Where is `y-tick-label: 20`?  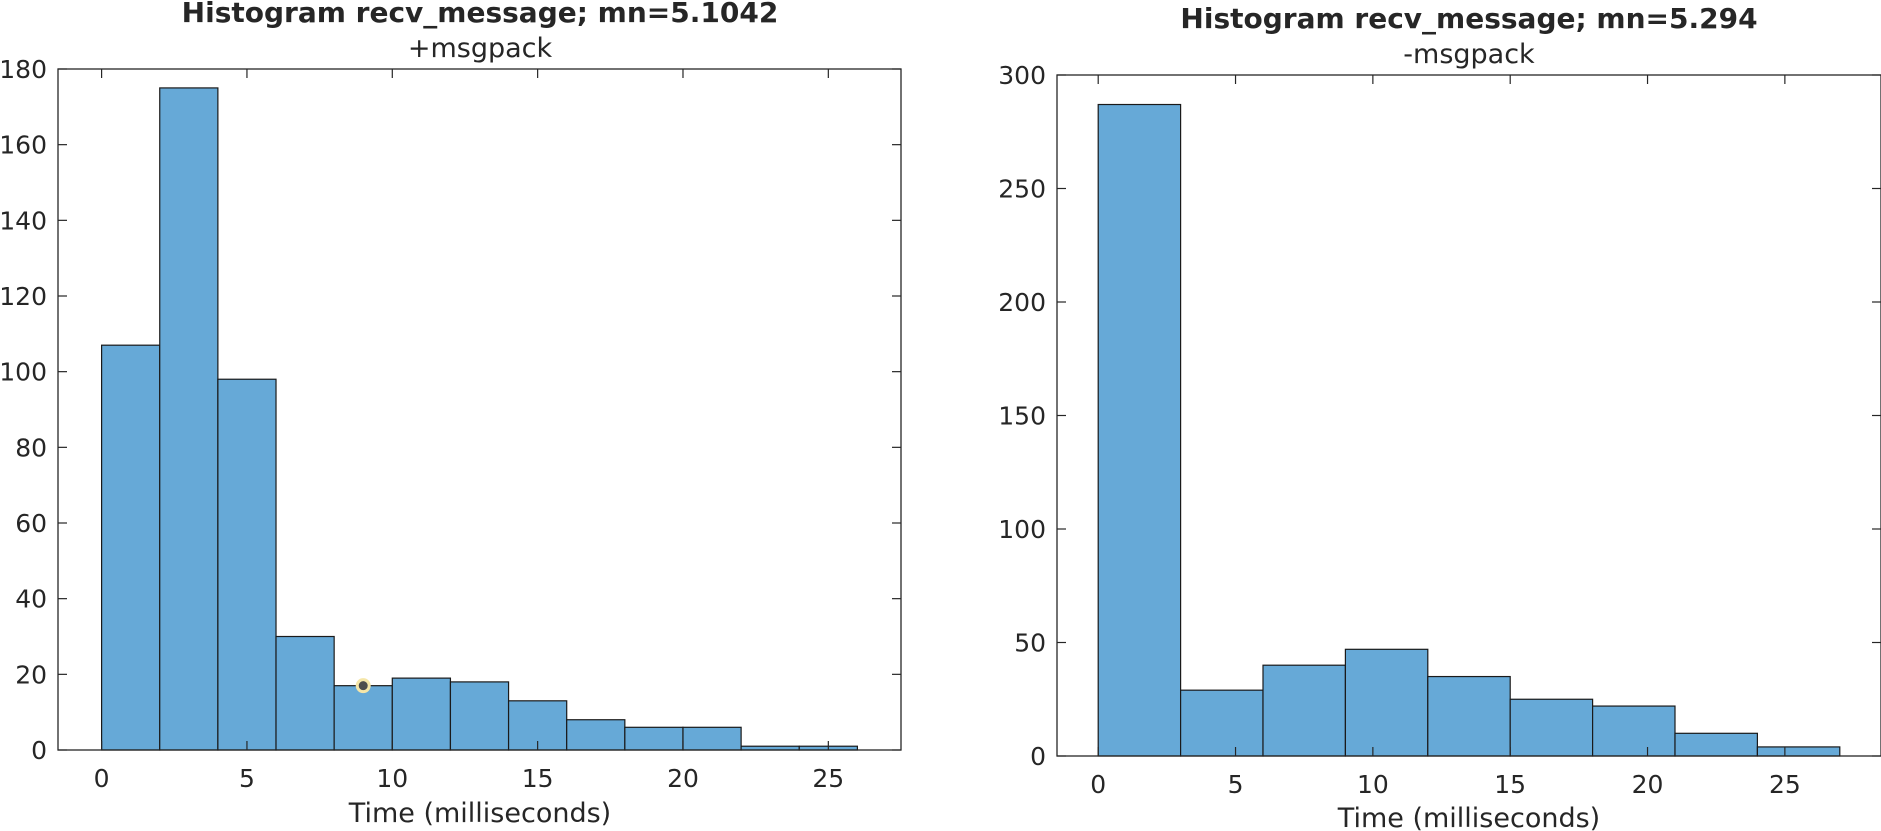 y-tick-label: 20 is located at coordinates (31, 674).